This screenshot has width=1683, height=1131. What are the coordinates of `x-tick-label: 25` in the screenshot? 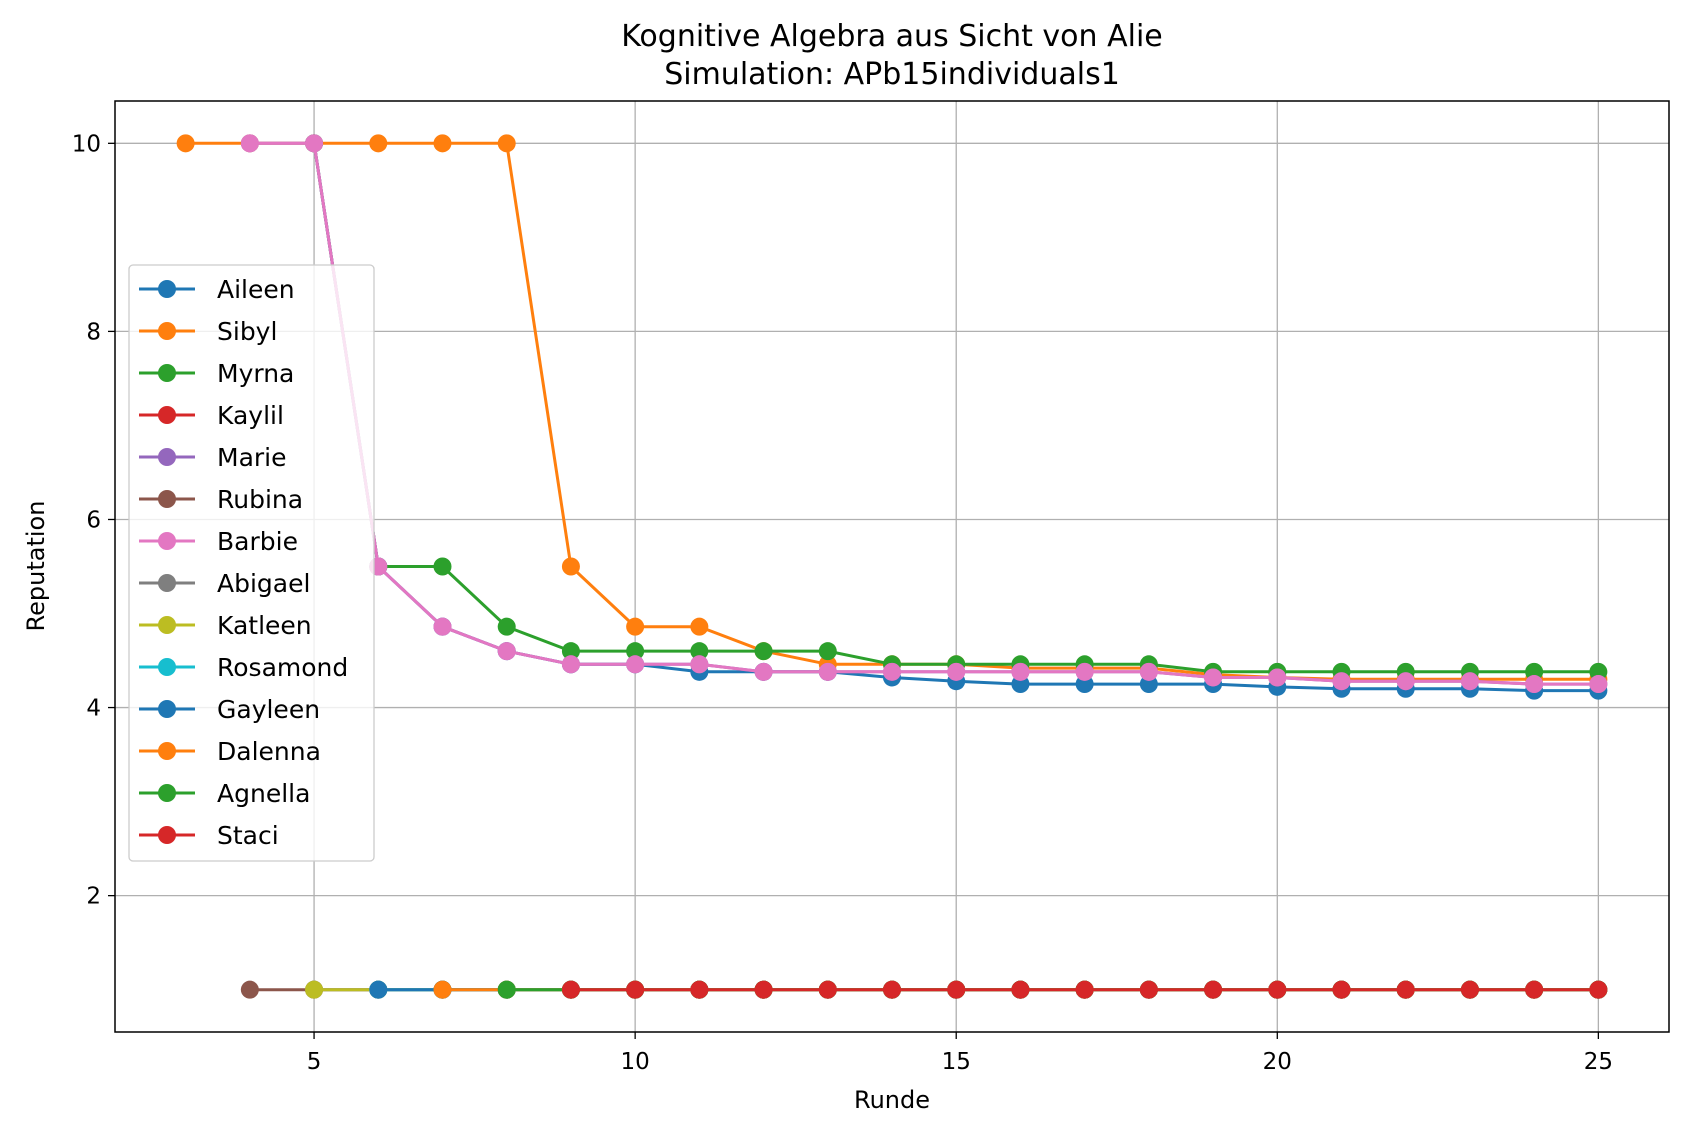 It's located at (1598, 1062).